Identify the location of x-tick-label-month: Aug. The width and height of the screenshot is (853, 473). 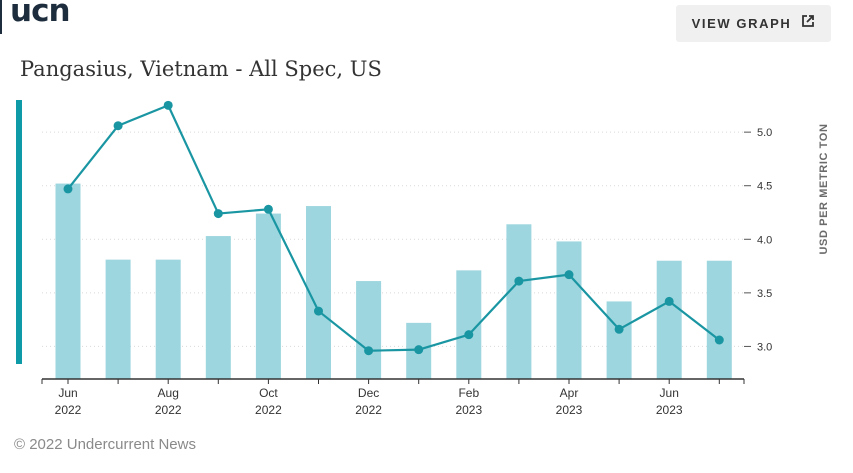
(168, 393).